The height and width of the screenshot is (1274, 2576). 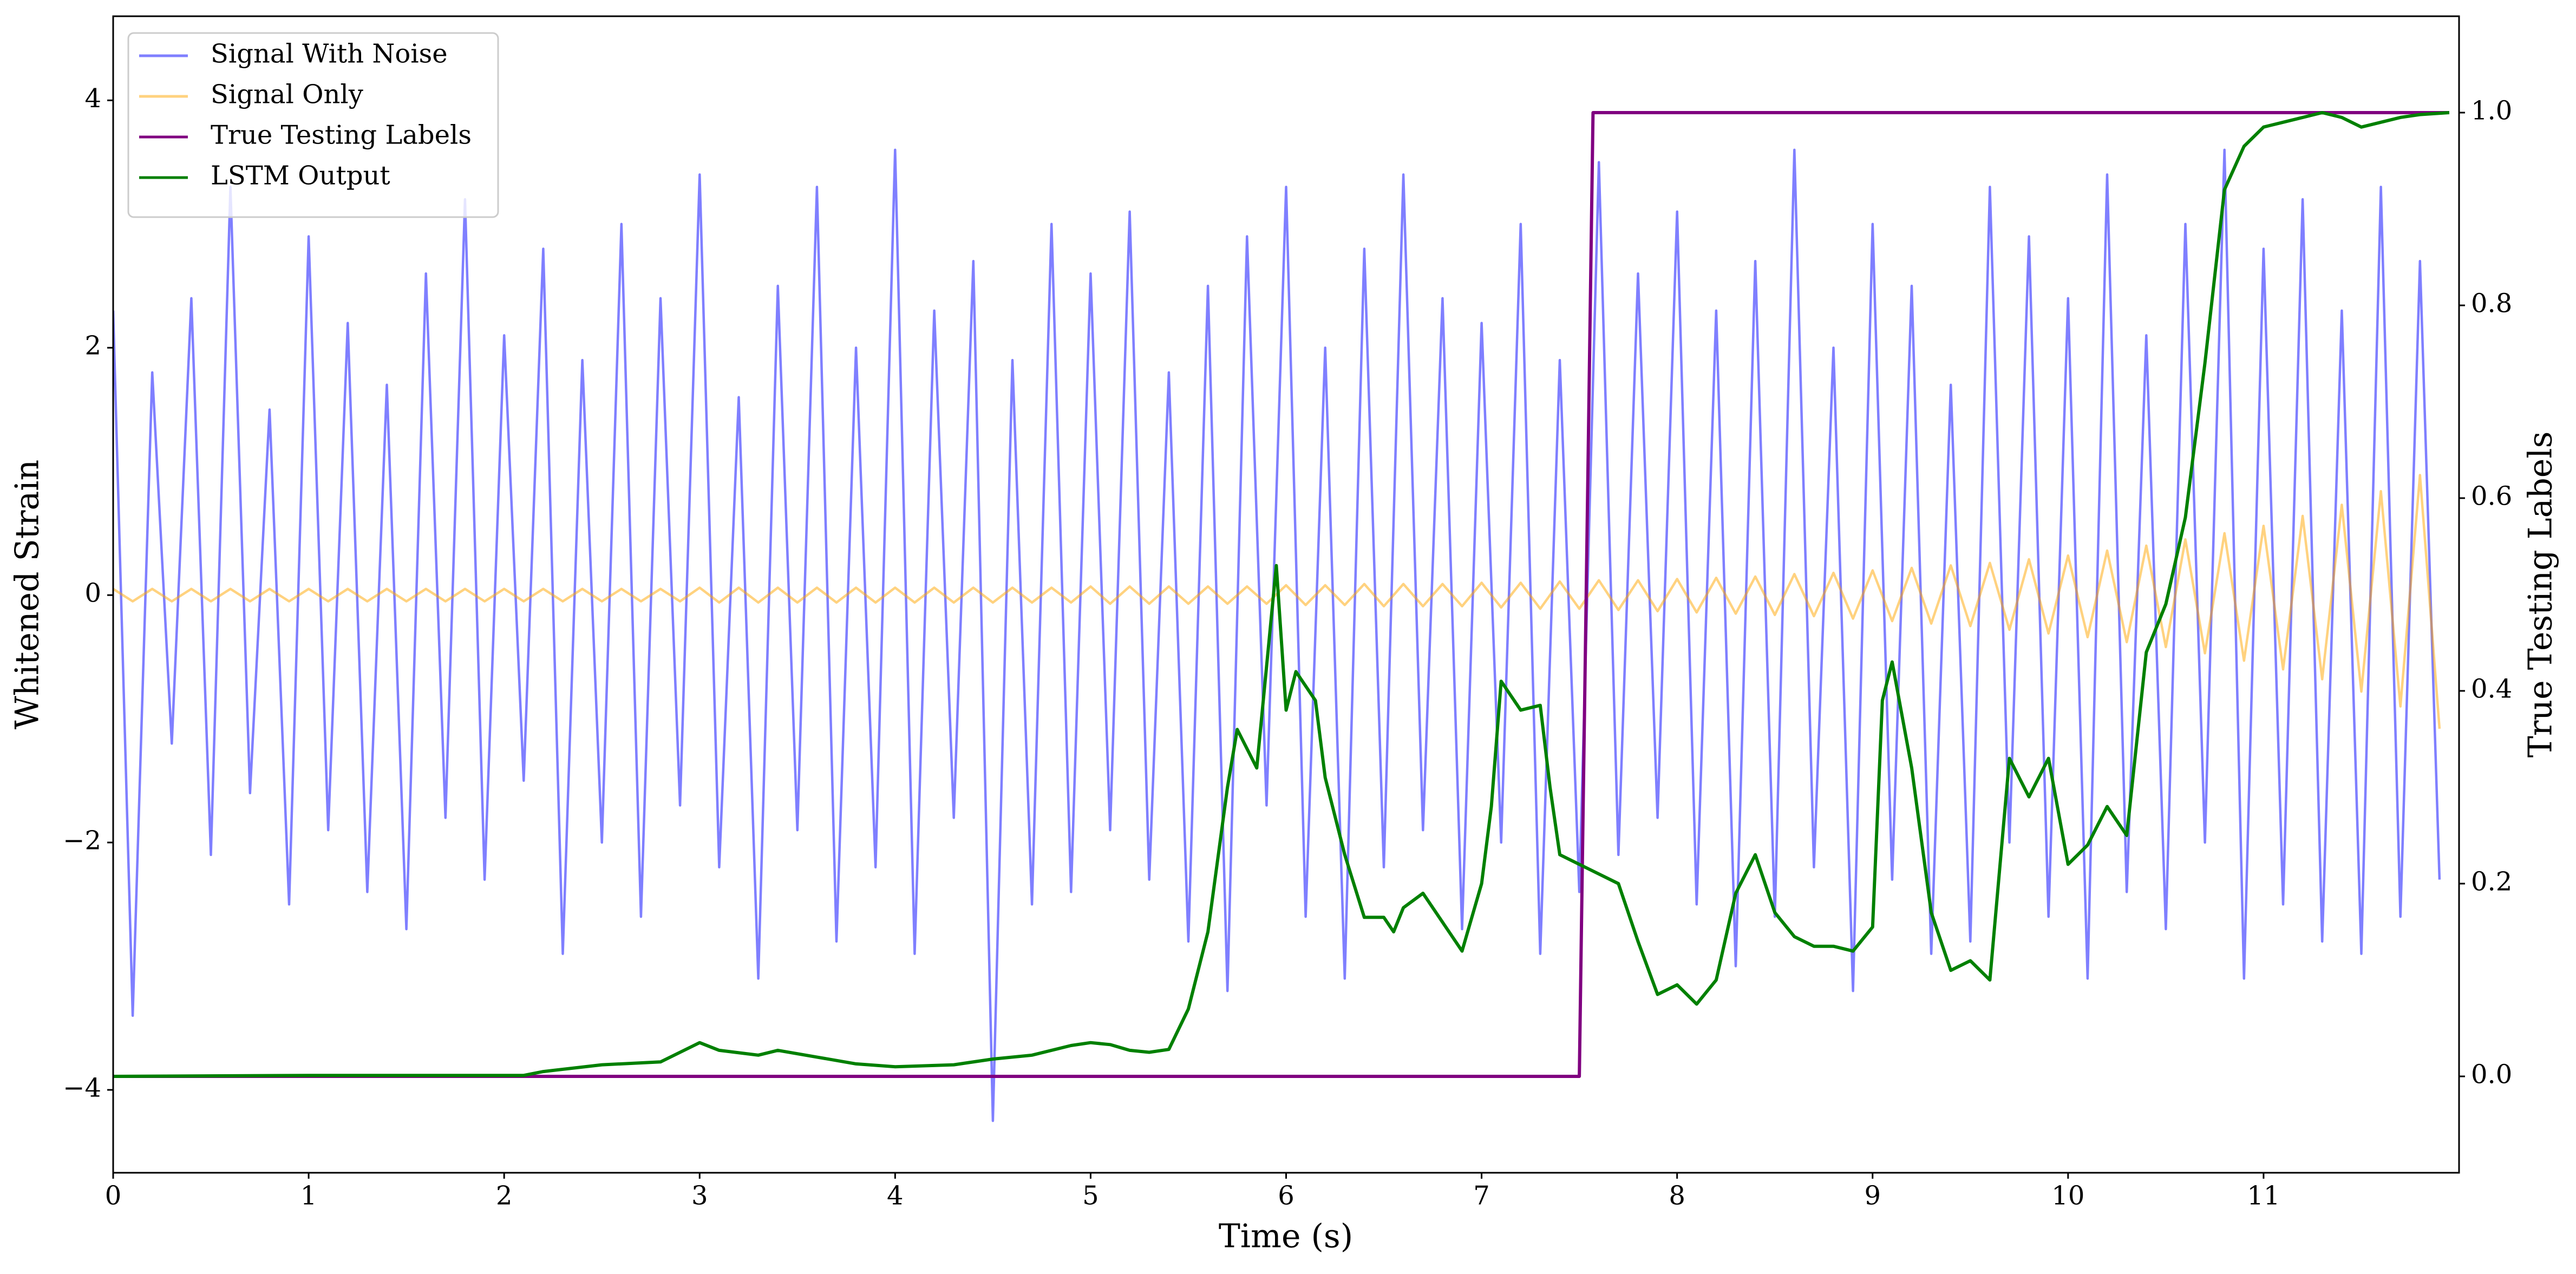 I want to click on x-tick-label: 9, so click(x=1873, y=1196).